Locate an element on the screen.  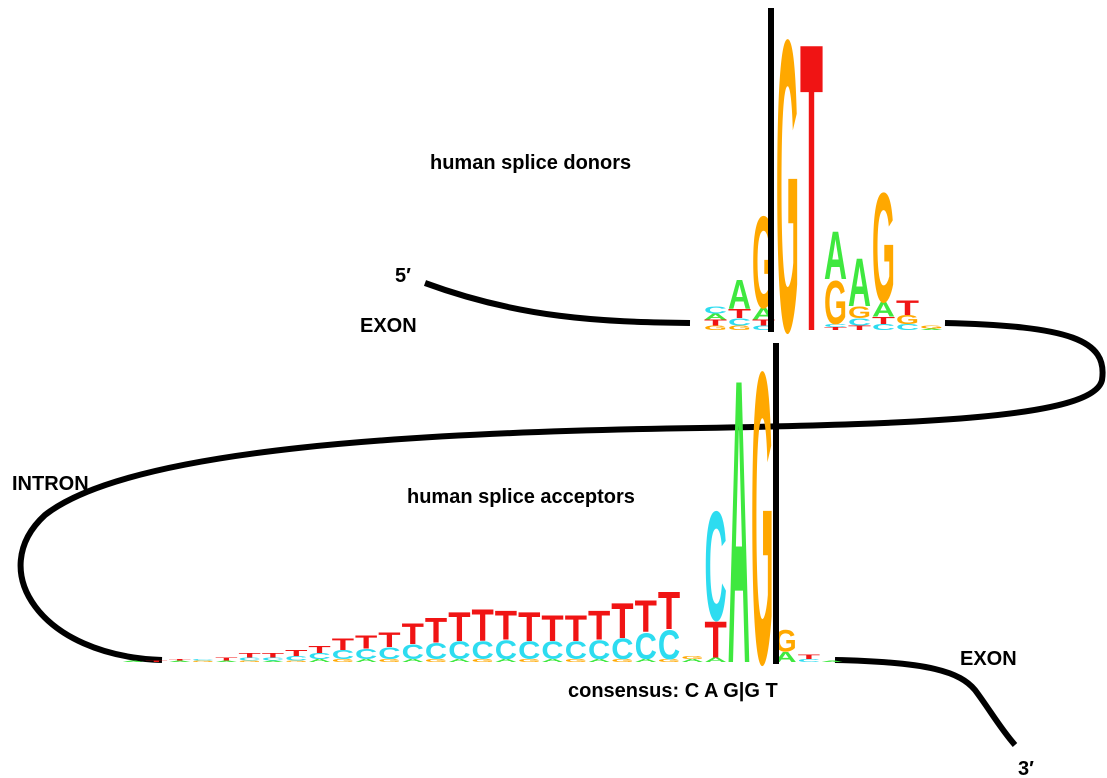
consensus-label: consensus: C A G|G T is located at coordinates (673, 691).